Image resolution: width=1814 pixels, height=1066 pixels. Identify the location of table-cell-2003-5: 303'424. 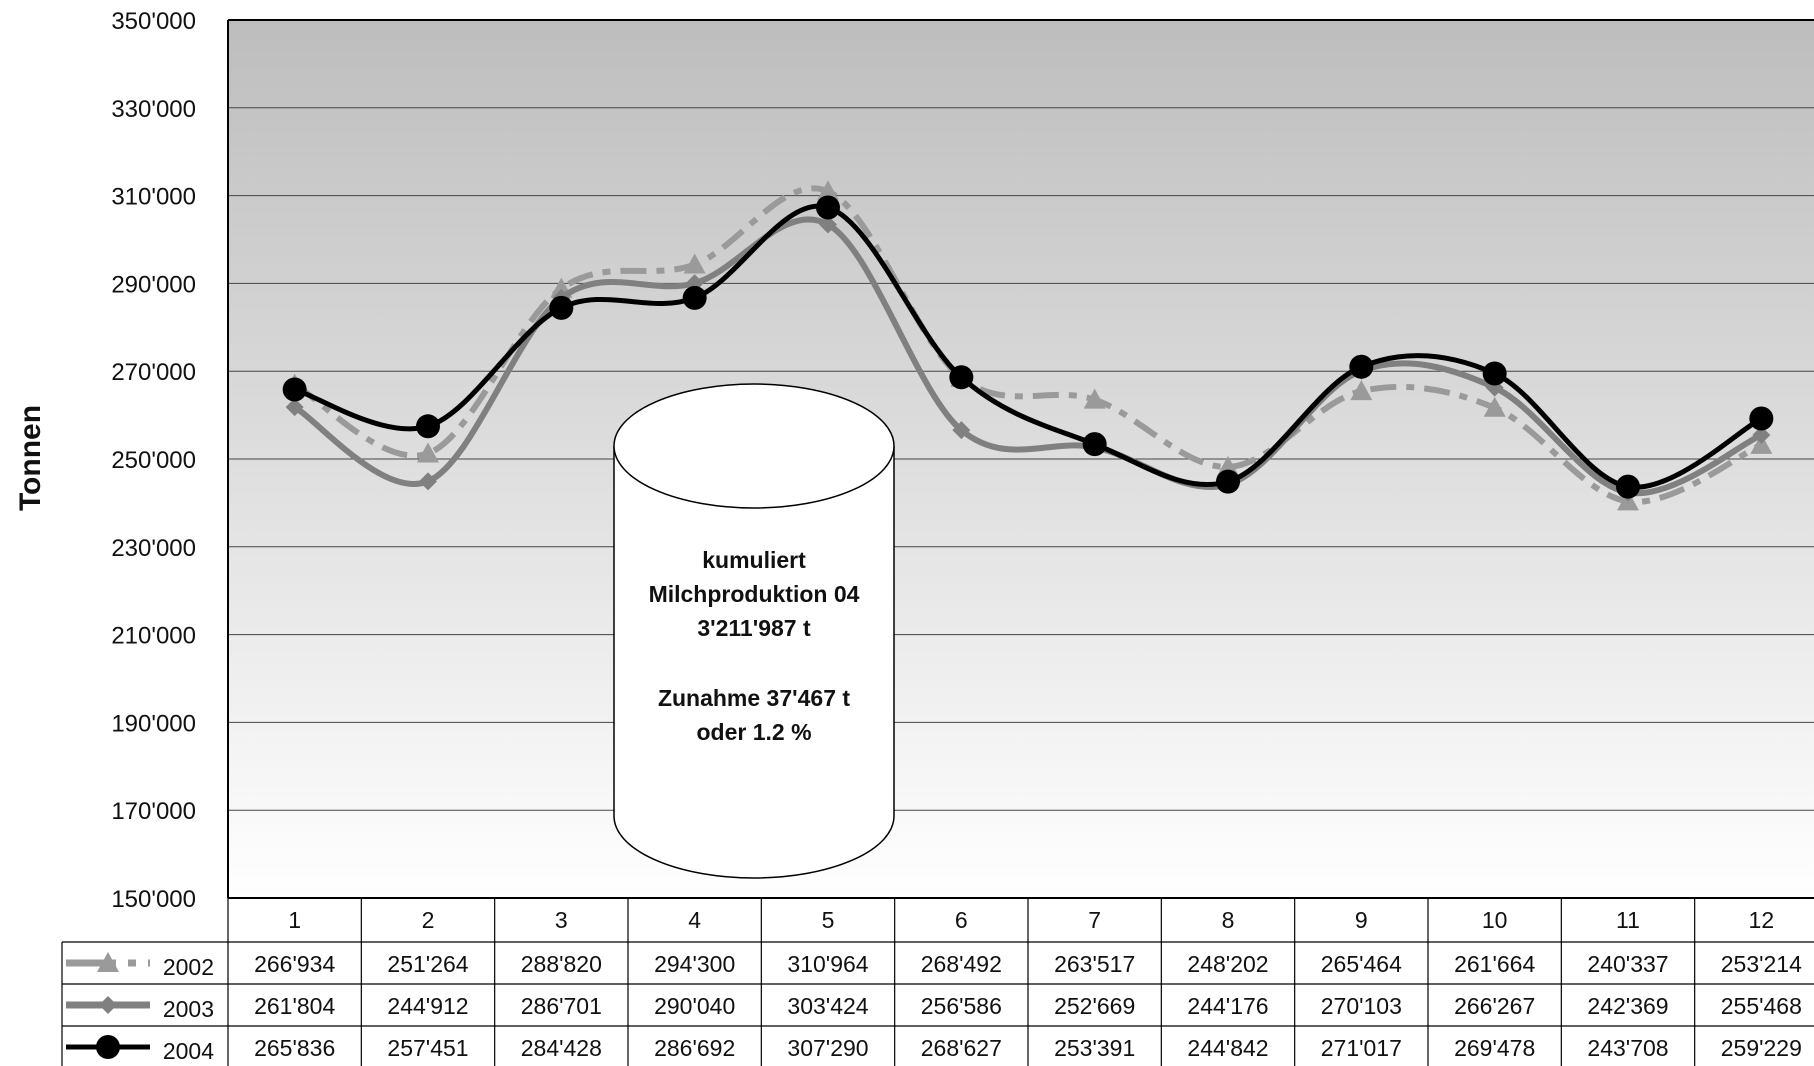
(827, 1006).